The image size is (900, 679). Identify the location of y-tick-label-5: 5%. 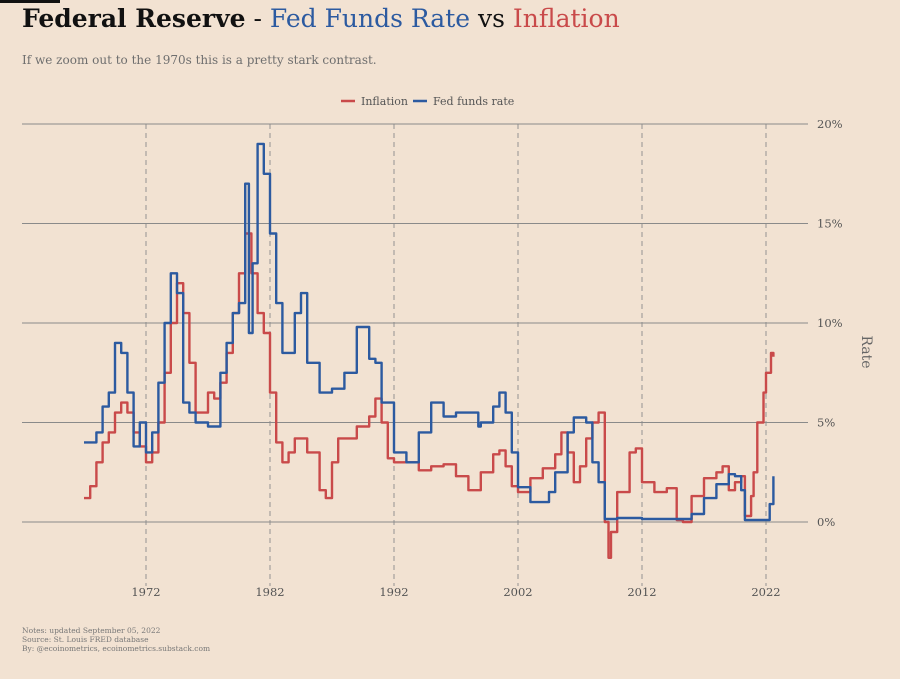
(826, 423).